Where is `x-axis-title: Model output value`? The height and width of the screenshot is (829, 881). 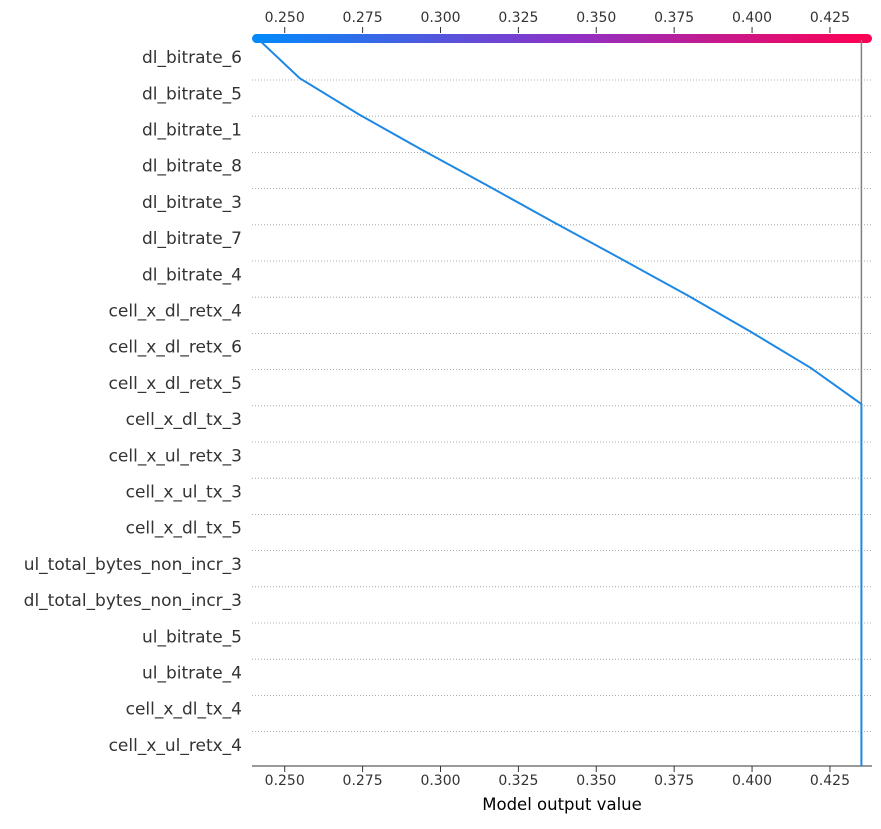
x-axis-title: Model output value is located at coordinates (562, 804).